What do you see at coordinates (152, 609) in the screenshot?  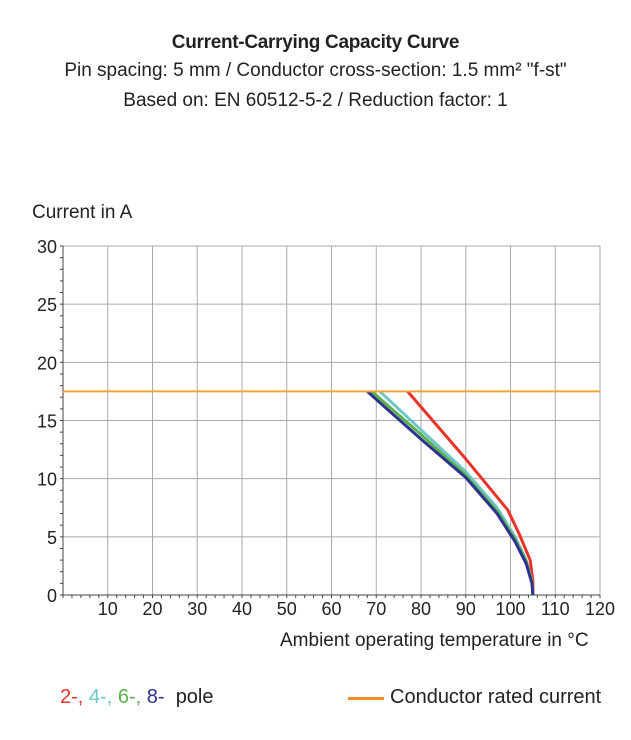 I see `x-tick-label: 20` at bounding box center [152, 609].